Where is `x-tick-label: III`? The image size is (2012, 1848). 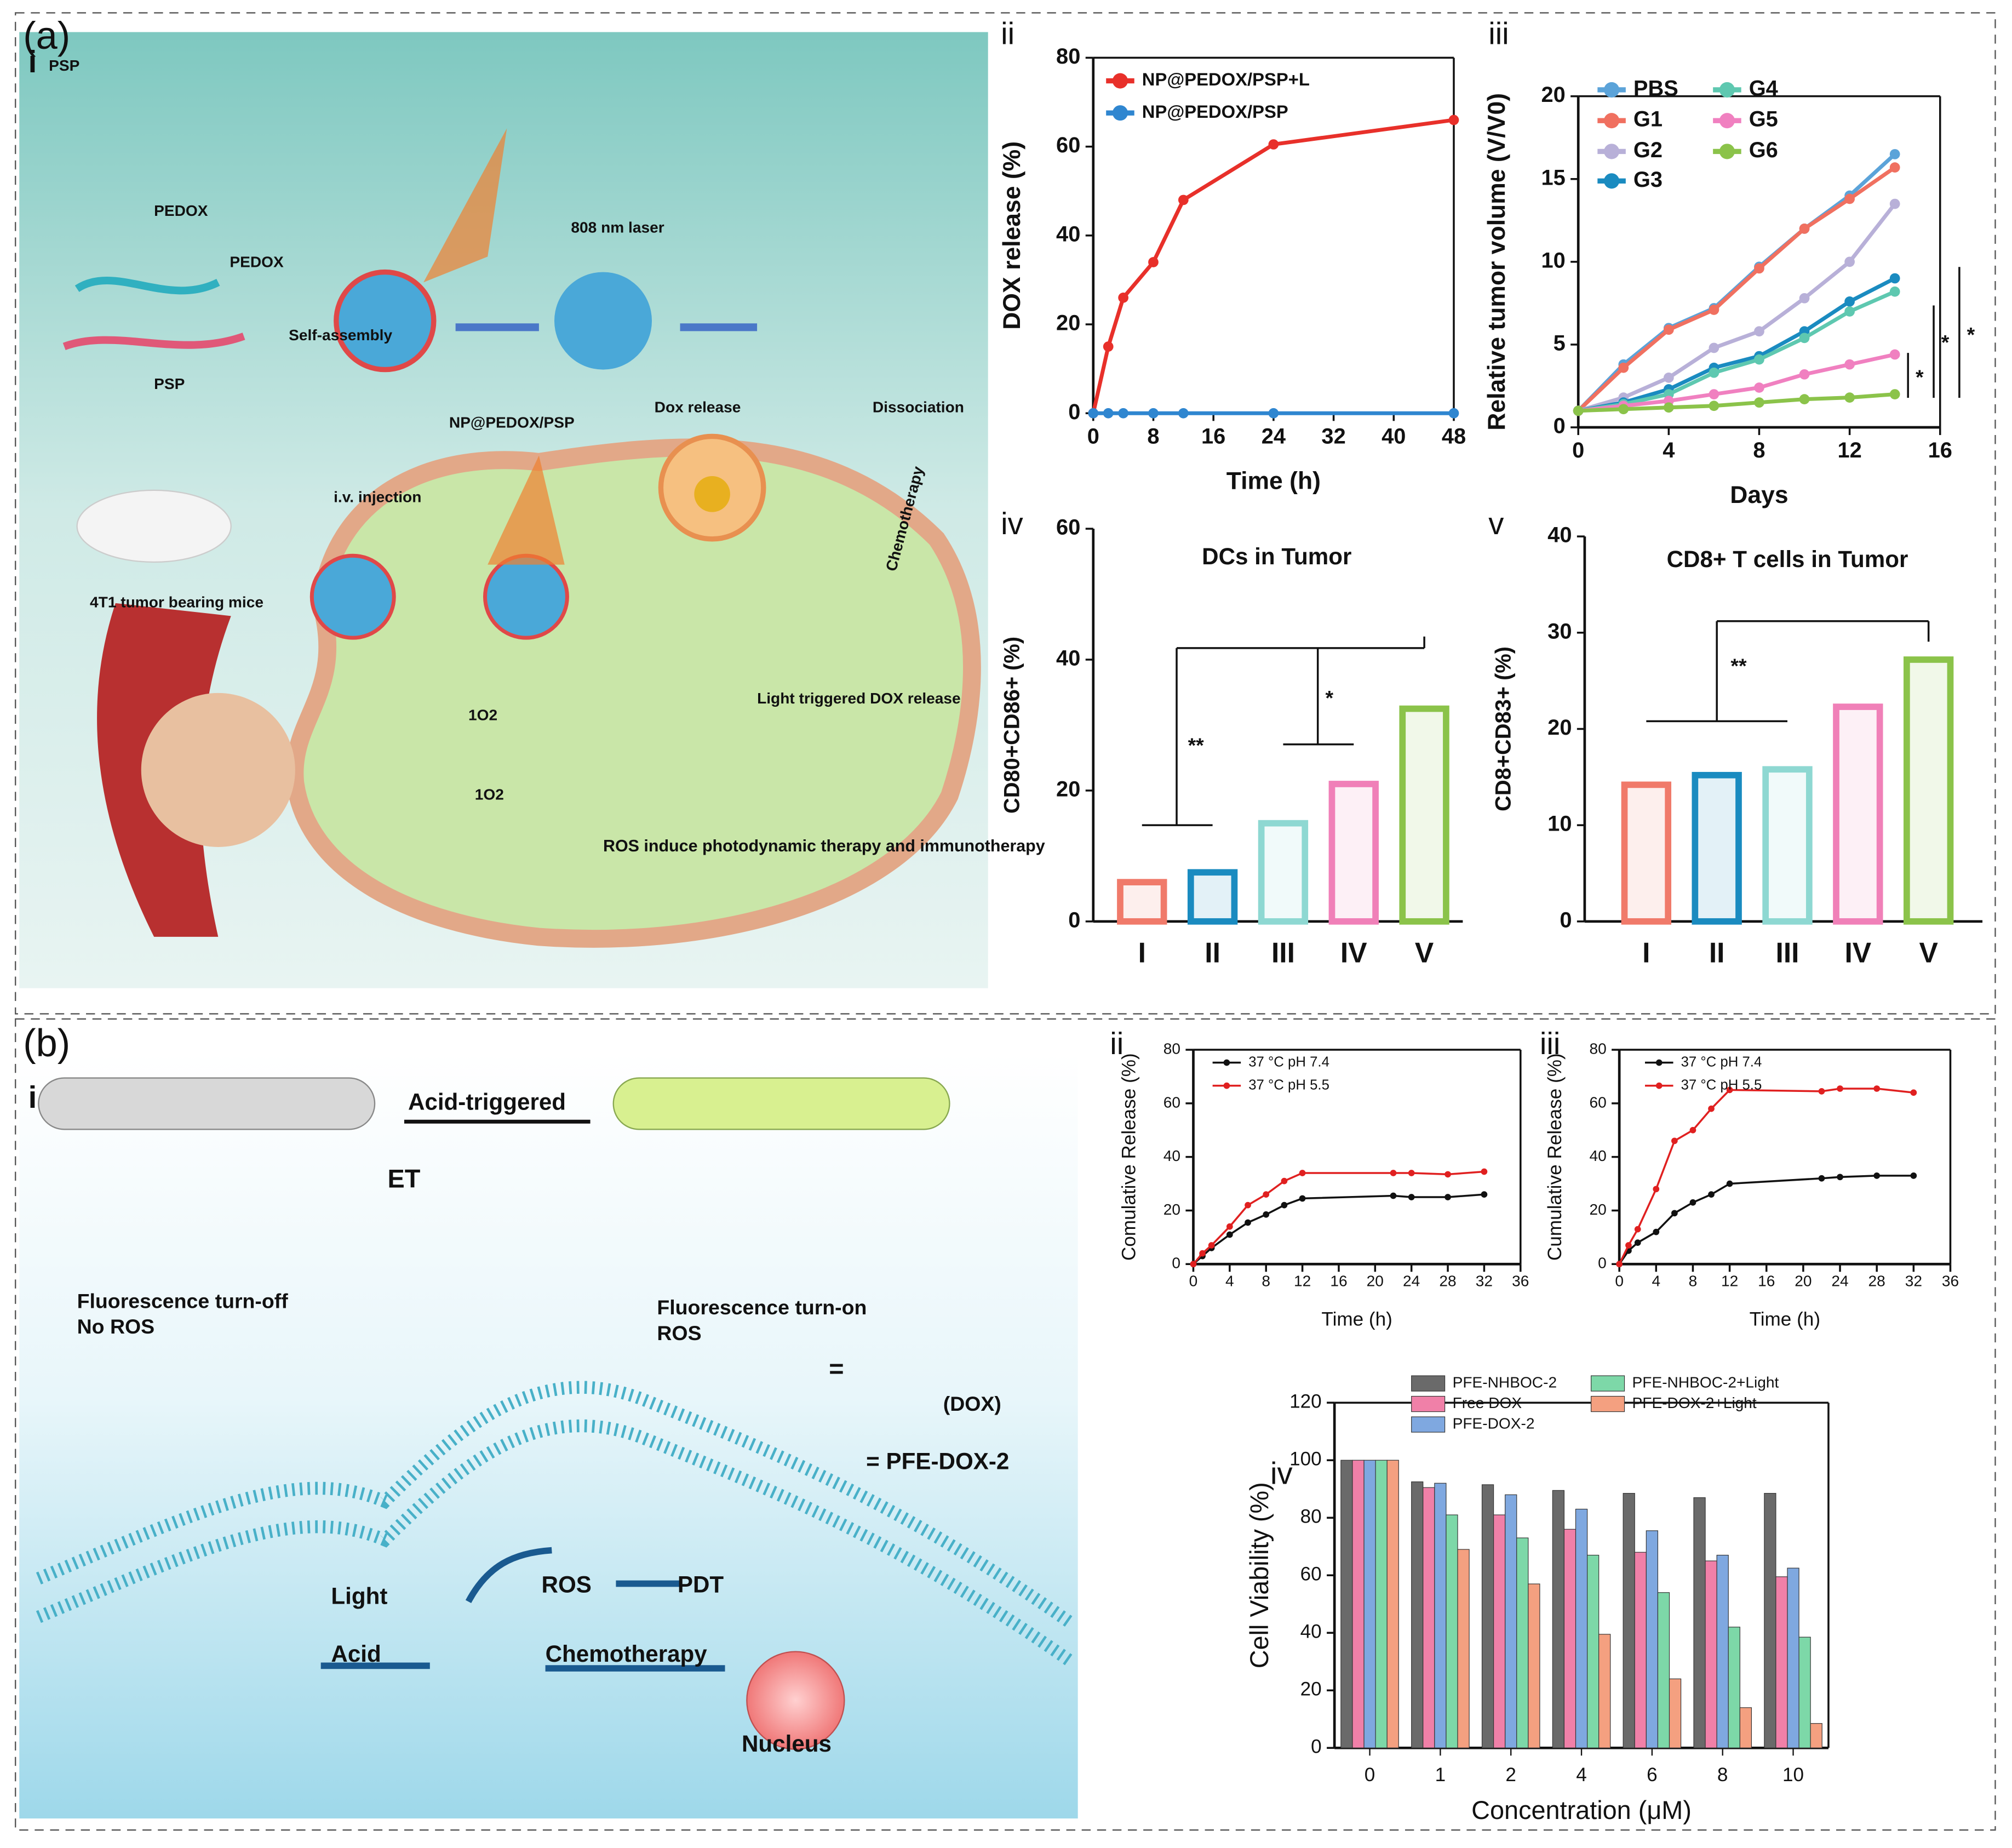 x-tick-label: III is located at coordinates (1283, 952).